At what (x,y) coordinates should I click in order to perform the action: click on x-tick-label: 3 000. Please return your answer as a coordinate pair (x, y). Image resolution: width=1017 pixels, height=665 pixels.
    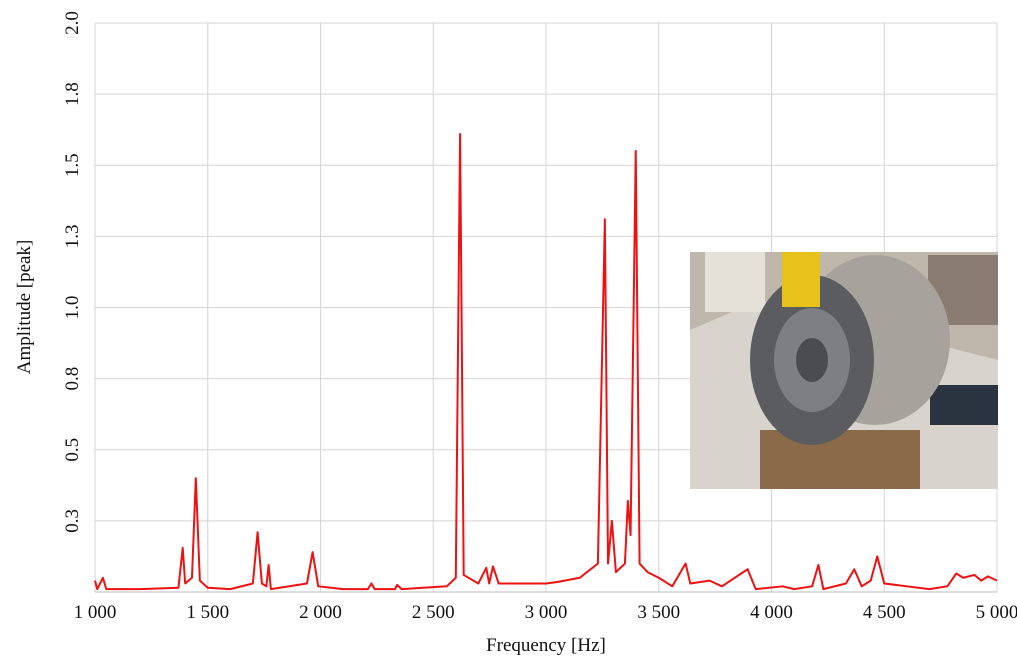
    Looking at the image, I should click on (546, 612).